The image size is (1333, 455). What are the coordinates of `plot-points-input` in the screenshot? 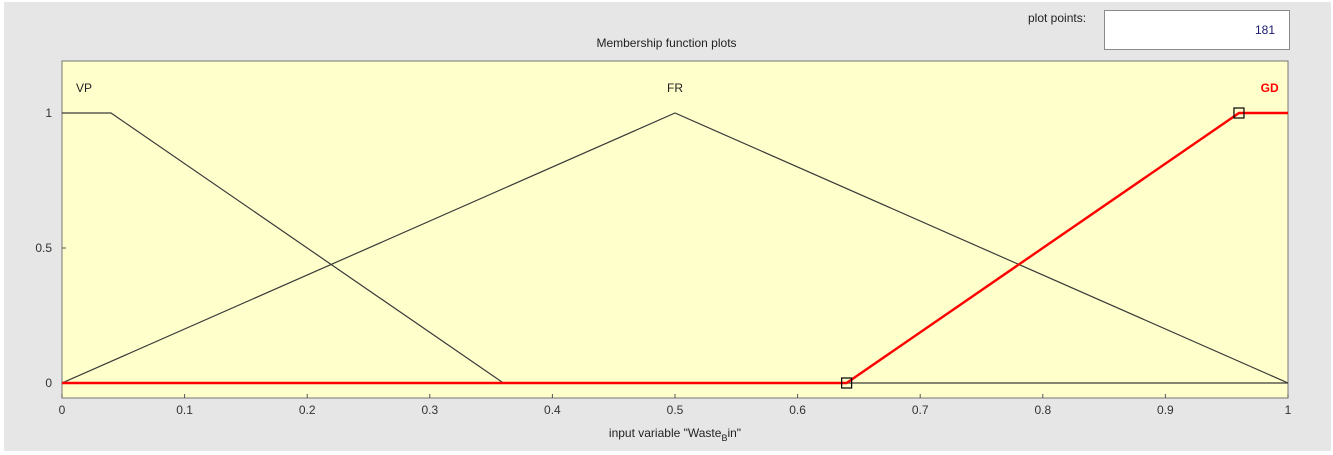 It's located at (1197, 30).